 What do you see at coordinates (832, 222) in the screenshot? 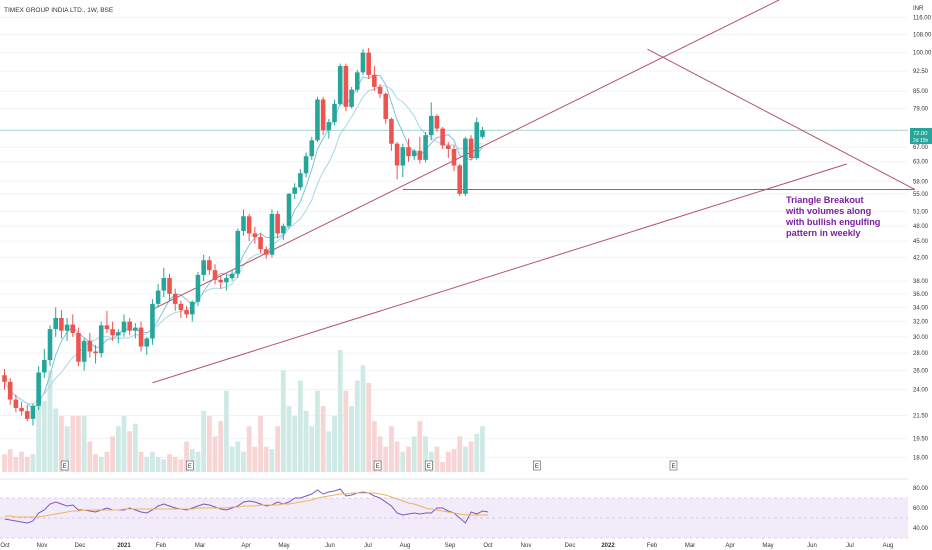
I see `annotation-line-3: with bullish engulfing` at bounding box center [832, 222].